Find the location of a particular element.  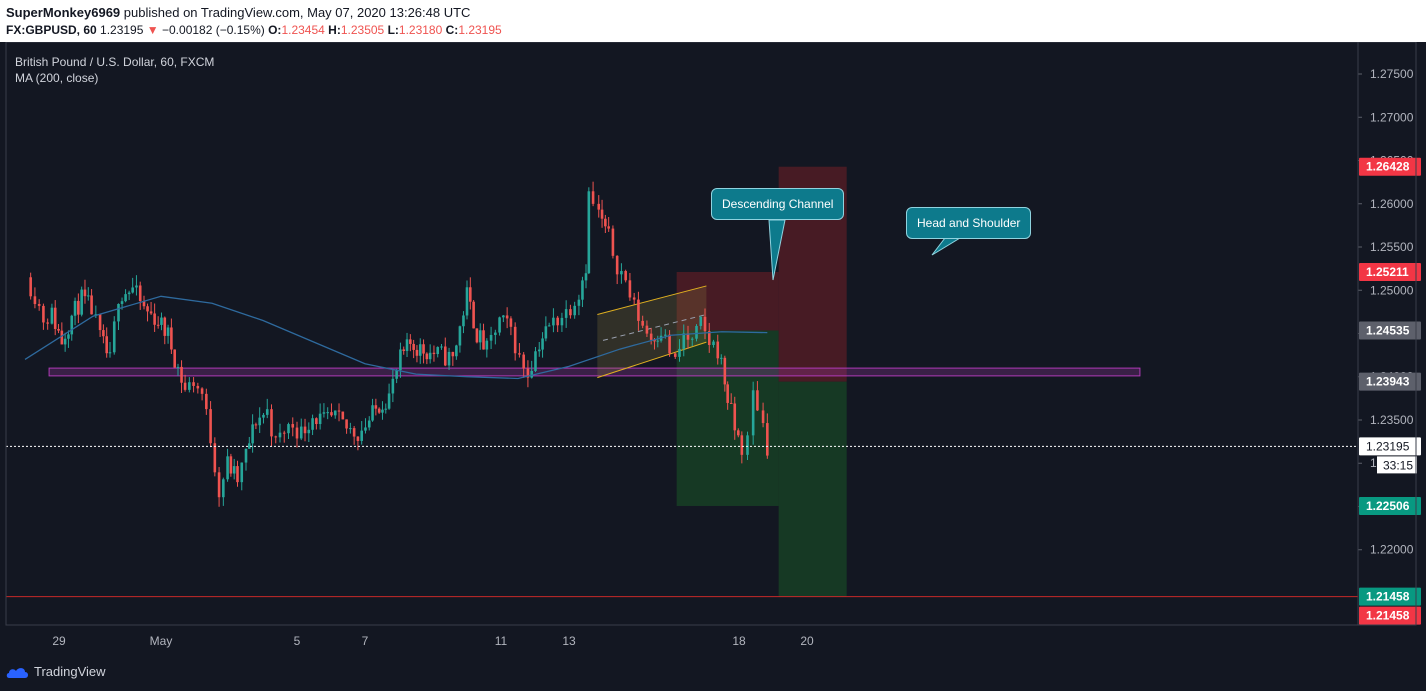

callout-tails is located at coordinates (865, 250).